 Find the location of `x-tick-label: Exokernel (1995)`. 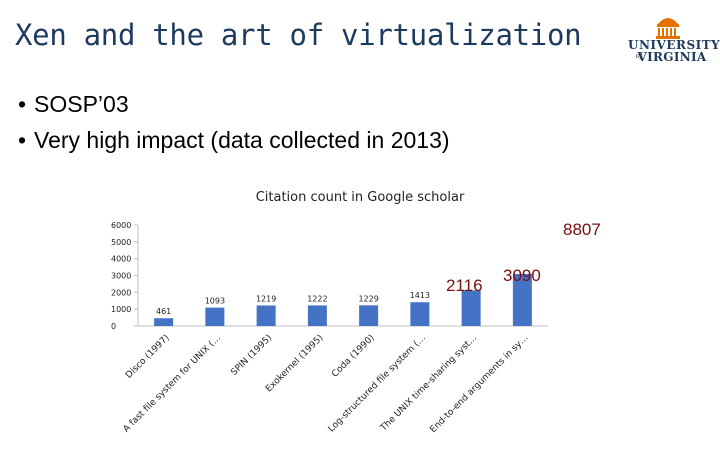

x-tick-label: Exokernel (1995) is located at coordinates (294, 363).